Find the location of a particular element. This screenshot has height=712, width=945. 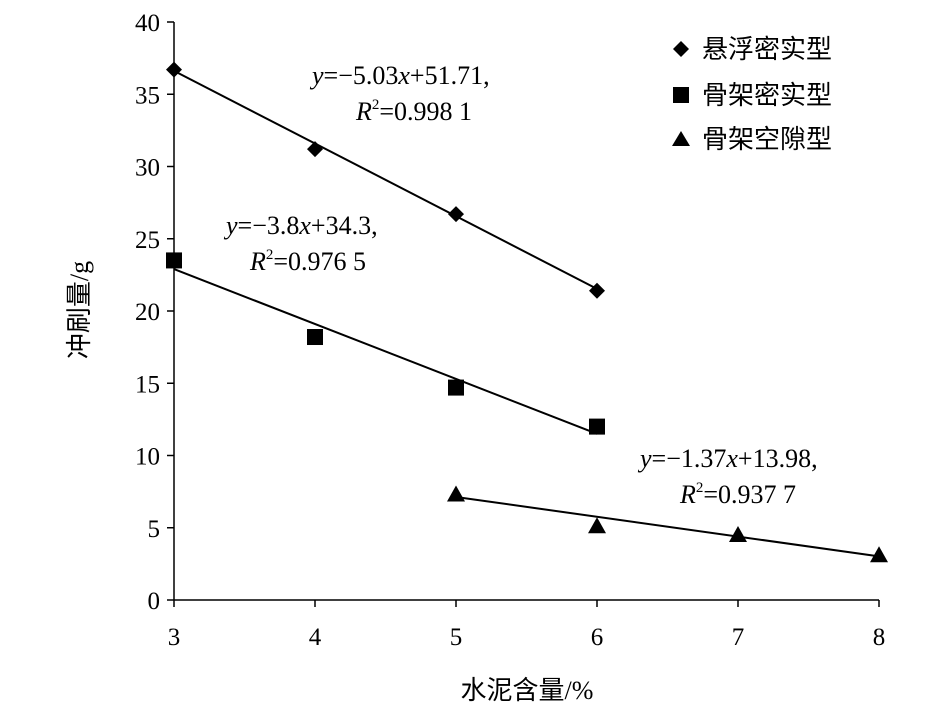

legend: 悬浮密实型 骨架密实型 骨架空隙型 is located at coordinates (752, 94).